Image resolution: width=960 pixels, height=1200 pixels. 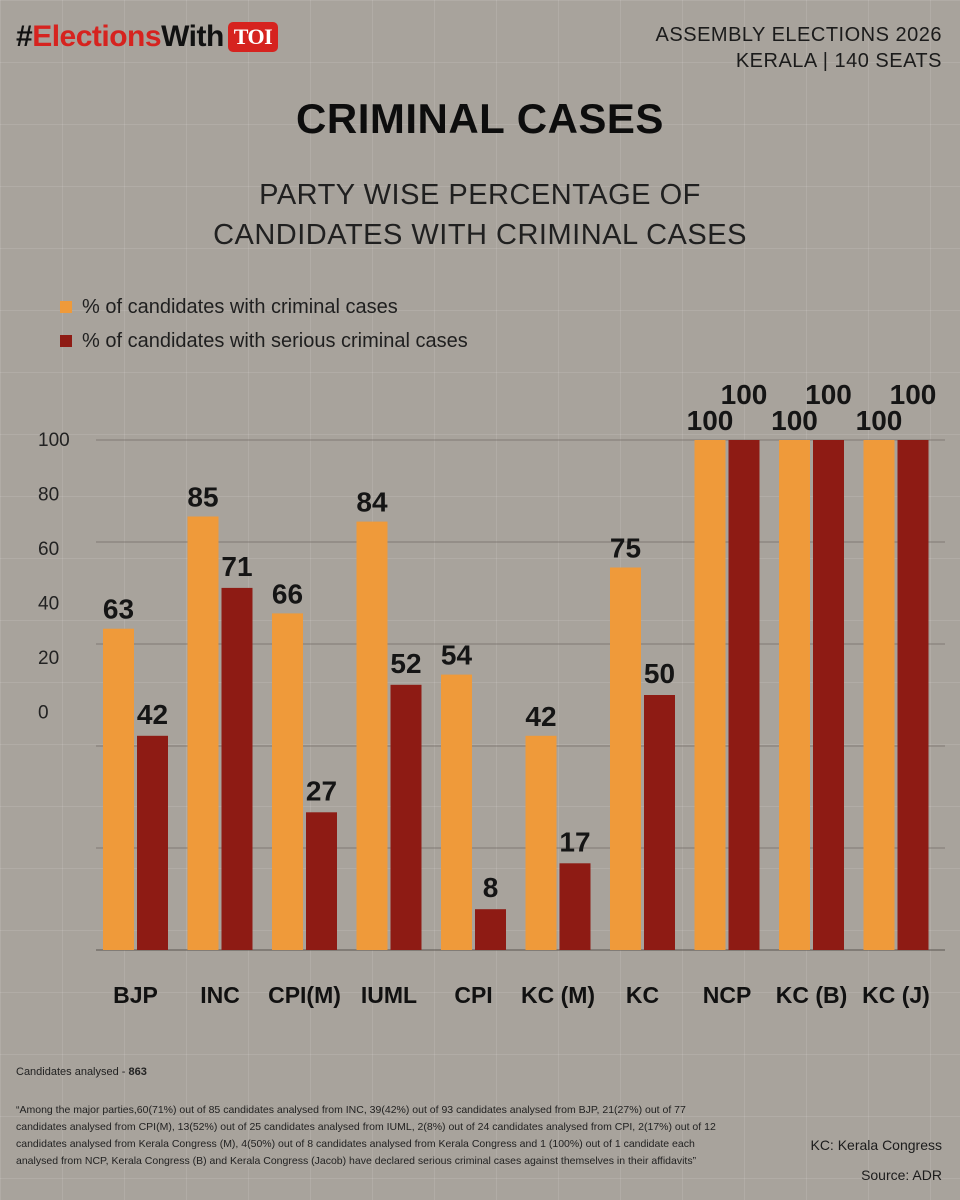 What do you see at coordinates (625, 548) in the screenshot?
I see `data-label: 75` at bounding box center [625, 548].